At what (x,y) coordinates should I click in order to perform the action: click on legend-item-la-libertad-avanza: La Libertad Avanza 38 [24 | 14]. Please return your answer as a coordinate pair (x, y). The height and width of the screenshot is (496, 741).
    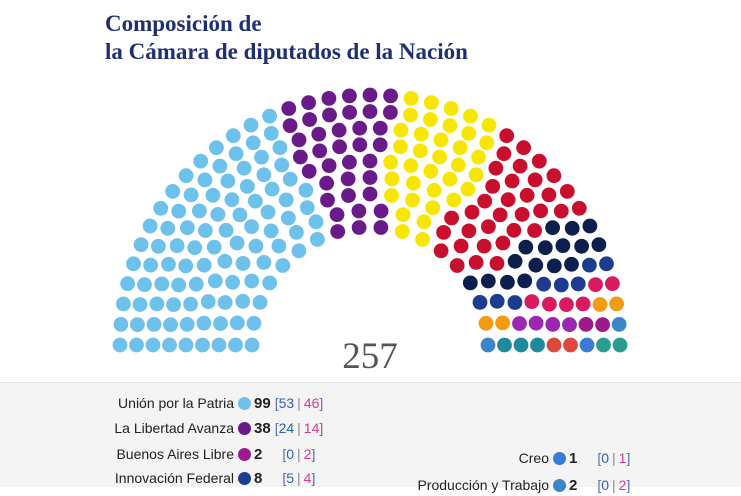
    Looking at the image, I should click on (213, 428).